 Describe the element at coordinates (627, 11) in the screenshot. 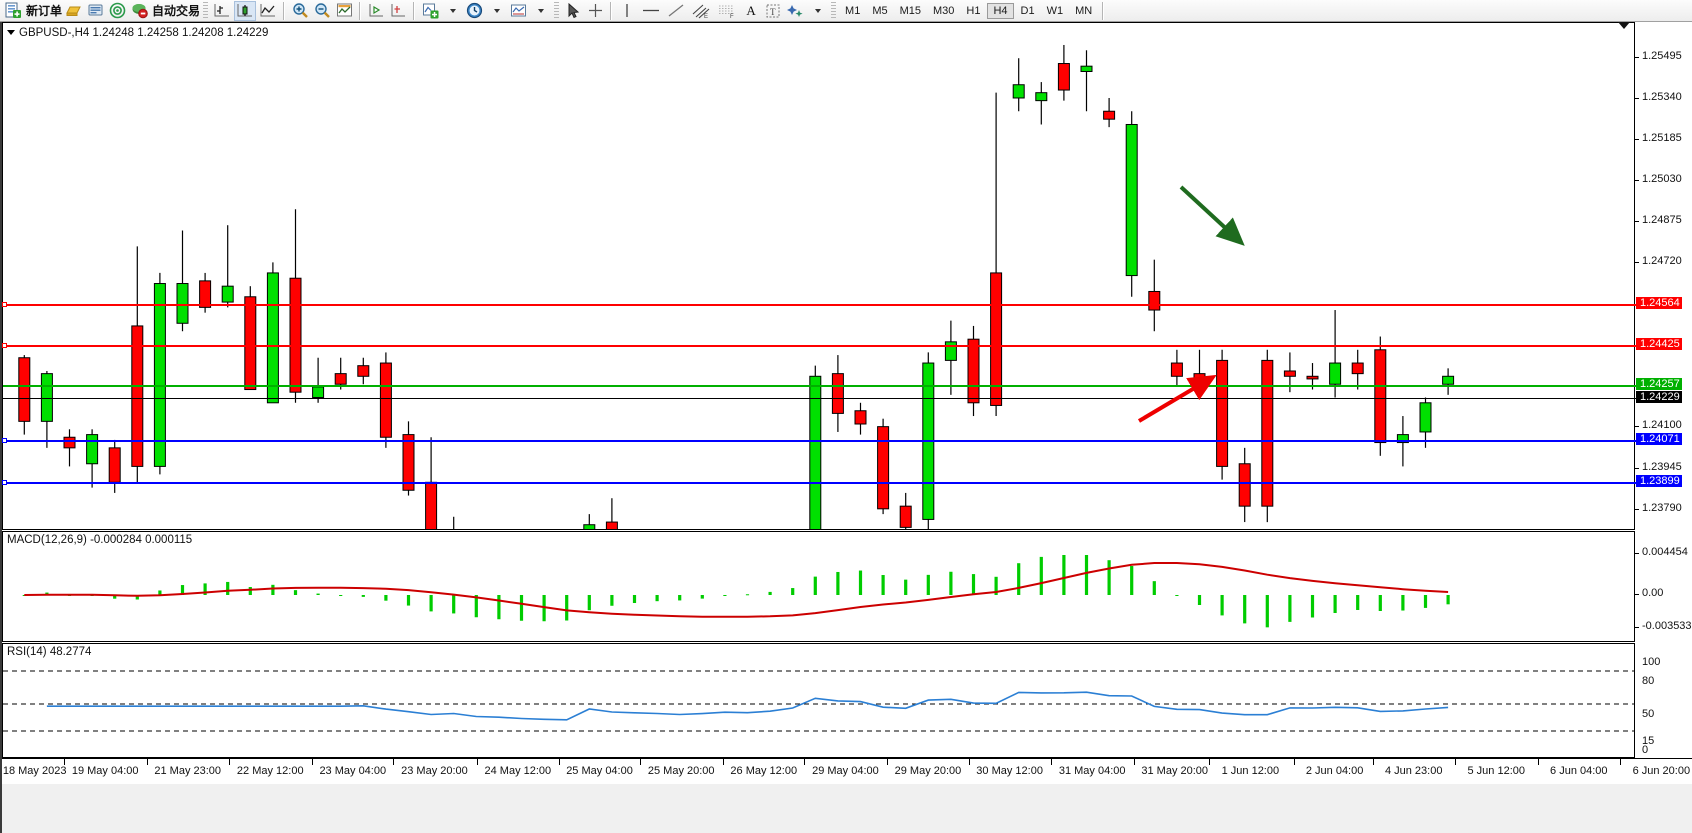

I see `vertical-line-icon` at that location.